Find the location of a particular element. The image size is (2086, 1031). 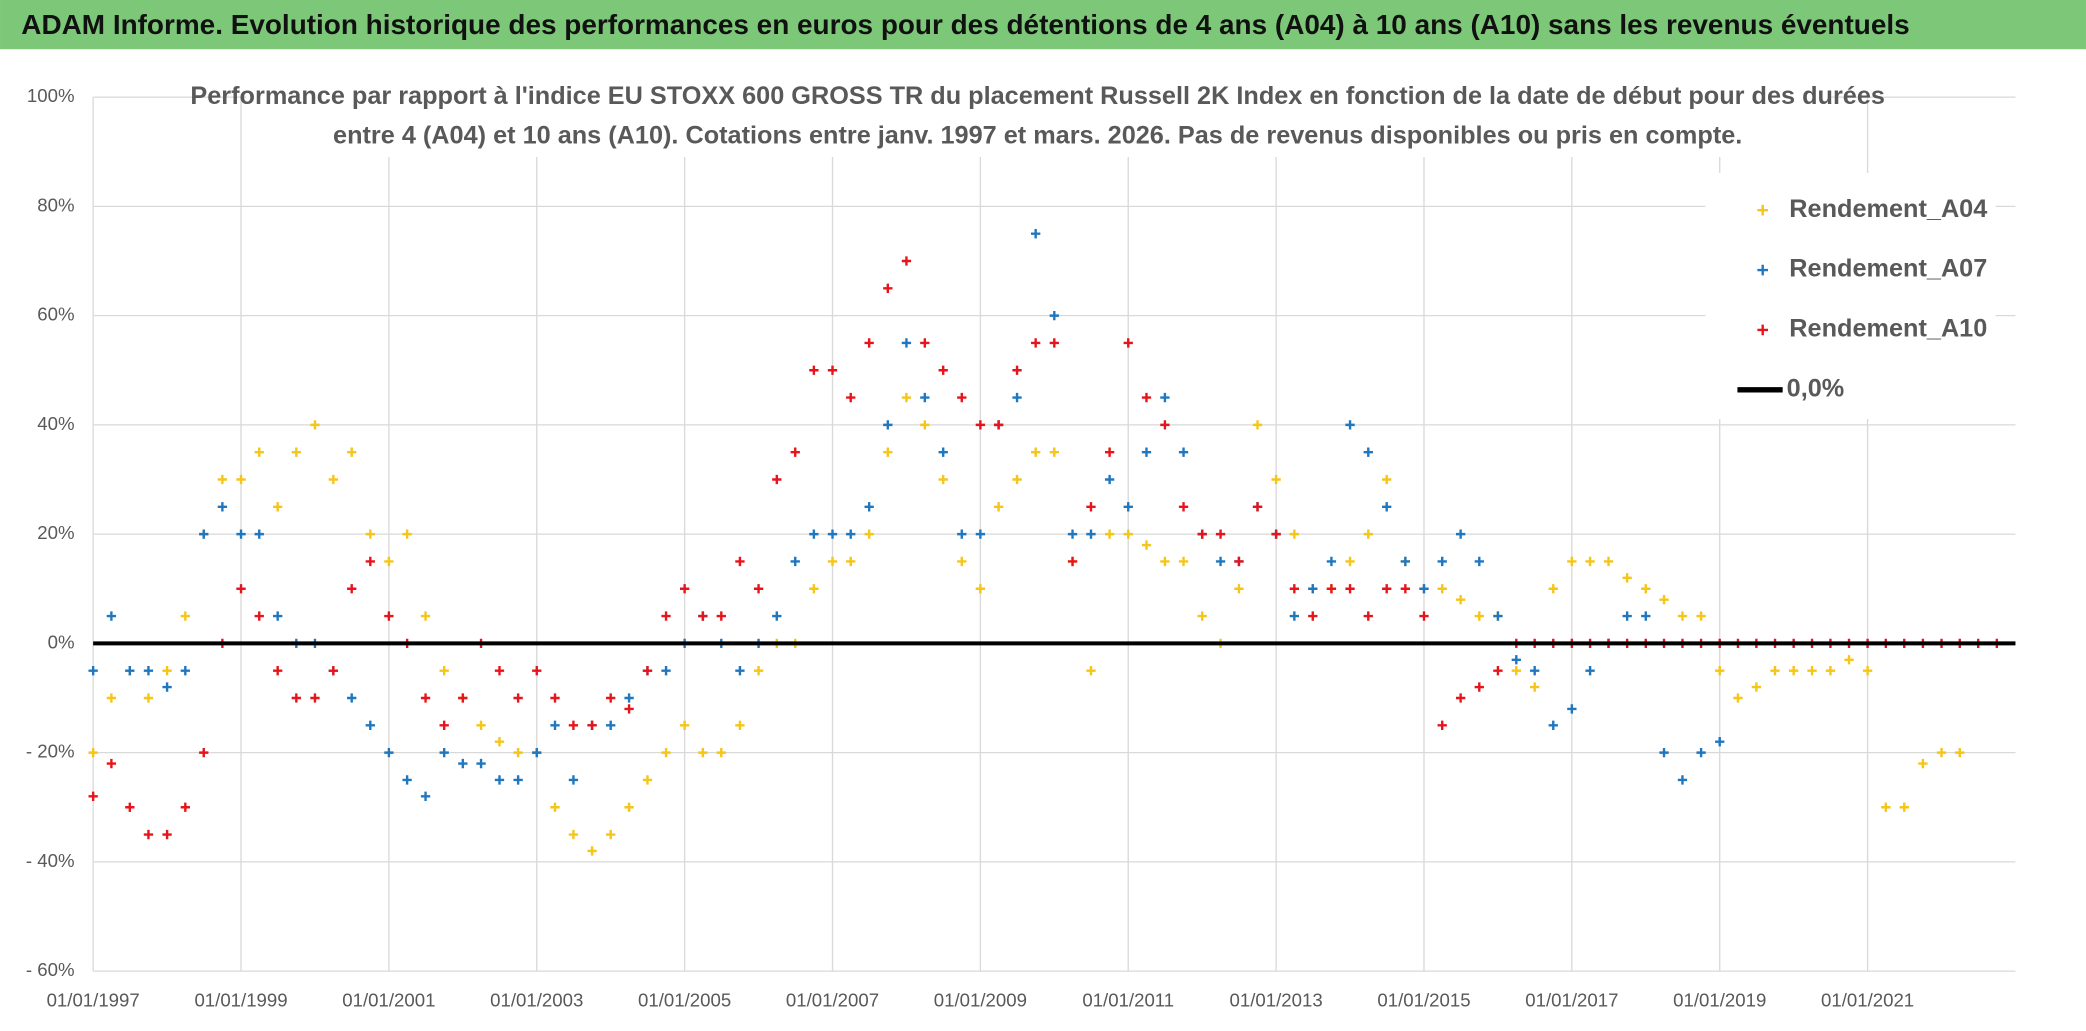

y-tick-label: 60% is located at coordinates (55, 314).